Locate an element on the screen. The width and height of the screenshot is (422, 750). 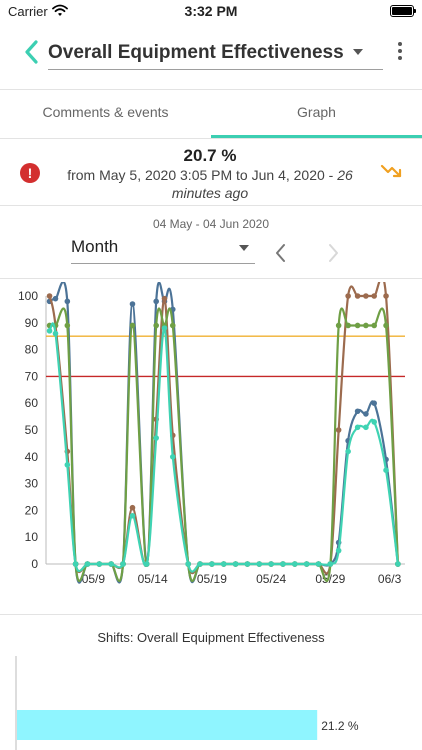
y-tick-label: 60 is located at coordinates (32, 403).